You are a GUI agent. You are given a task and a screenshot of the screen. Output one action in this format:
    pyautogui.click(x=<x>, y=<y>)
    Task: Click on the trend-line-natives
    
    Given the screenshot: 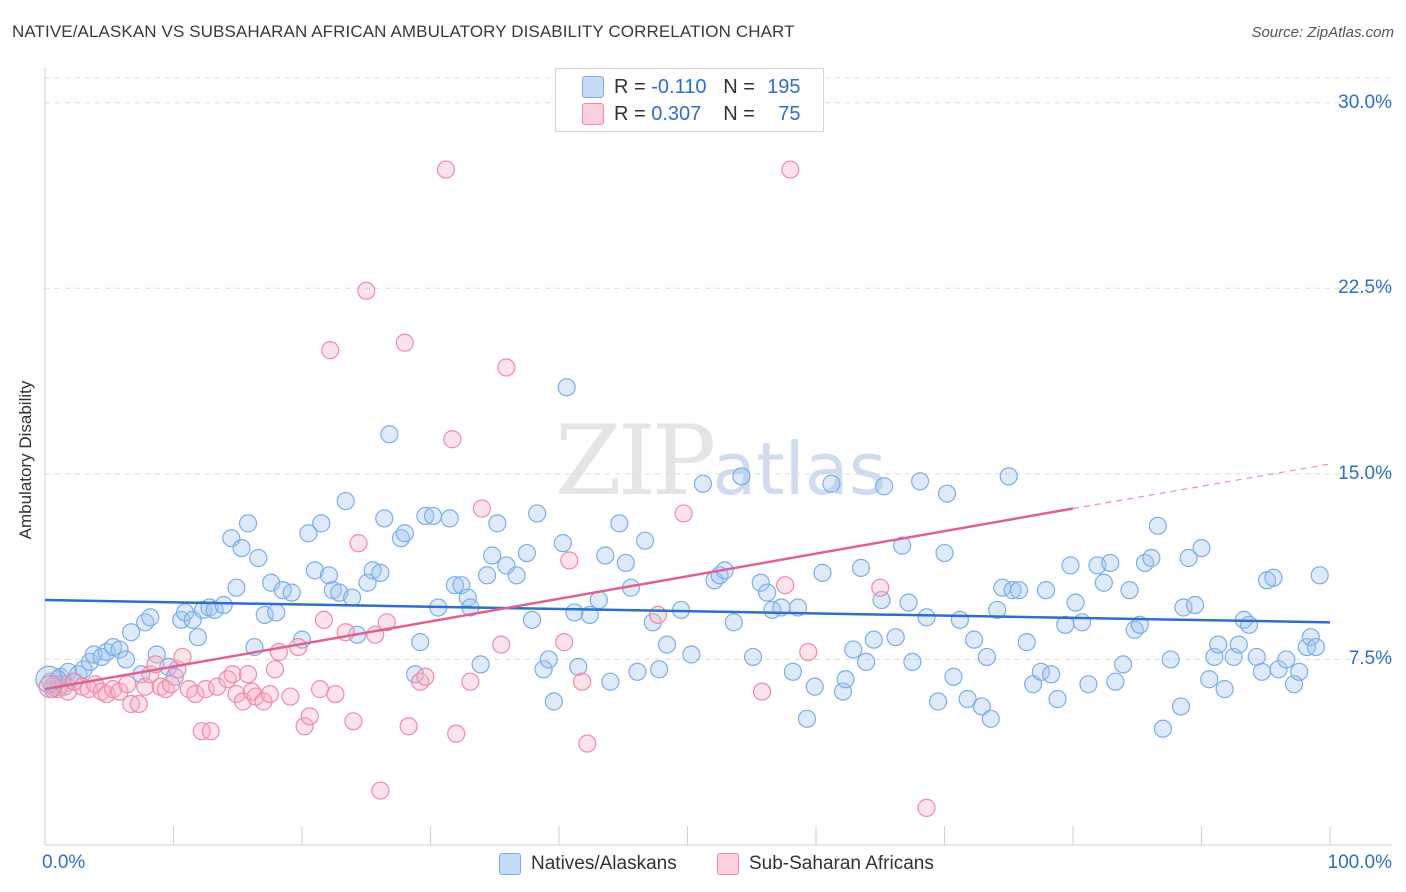 What is the action you would take?
    pyautogui.click(x=687, y=611)
    